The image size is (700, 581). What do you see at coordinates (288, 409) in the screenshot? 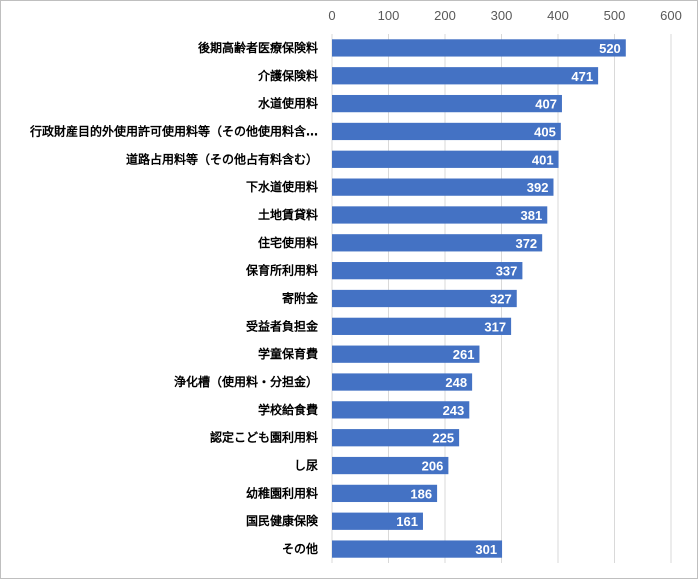
I see `category-label: 学校給食費` at bounding box center [288, 409].